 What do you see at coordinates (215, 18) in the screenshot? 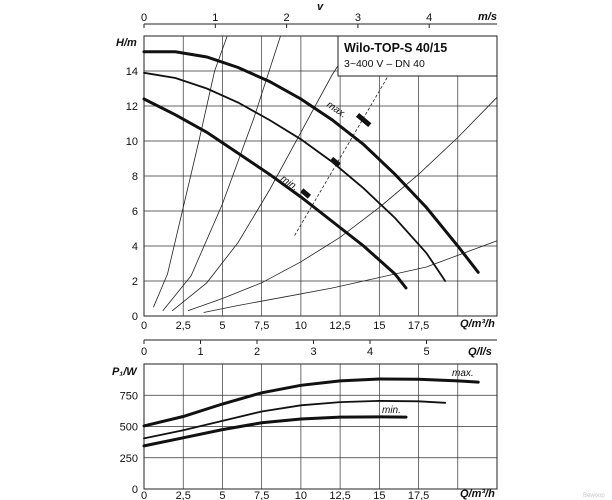
I see `velocity-tick-label: 1` at bounding box center [215, 18].